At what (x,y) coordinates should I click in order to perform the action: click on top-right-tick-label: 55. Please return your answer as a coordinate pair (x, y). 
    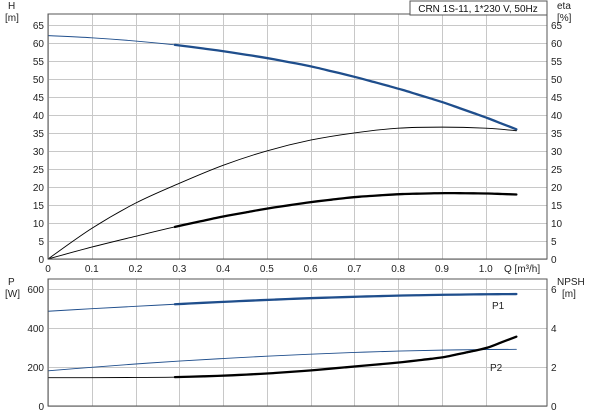
    Looking at the image, I should click on (557, 62).